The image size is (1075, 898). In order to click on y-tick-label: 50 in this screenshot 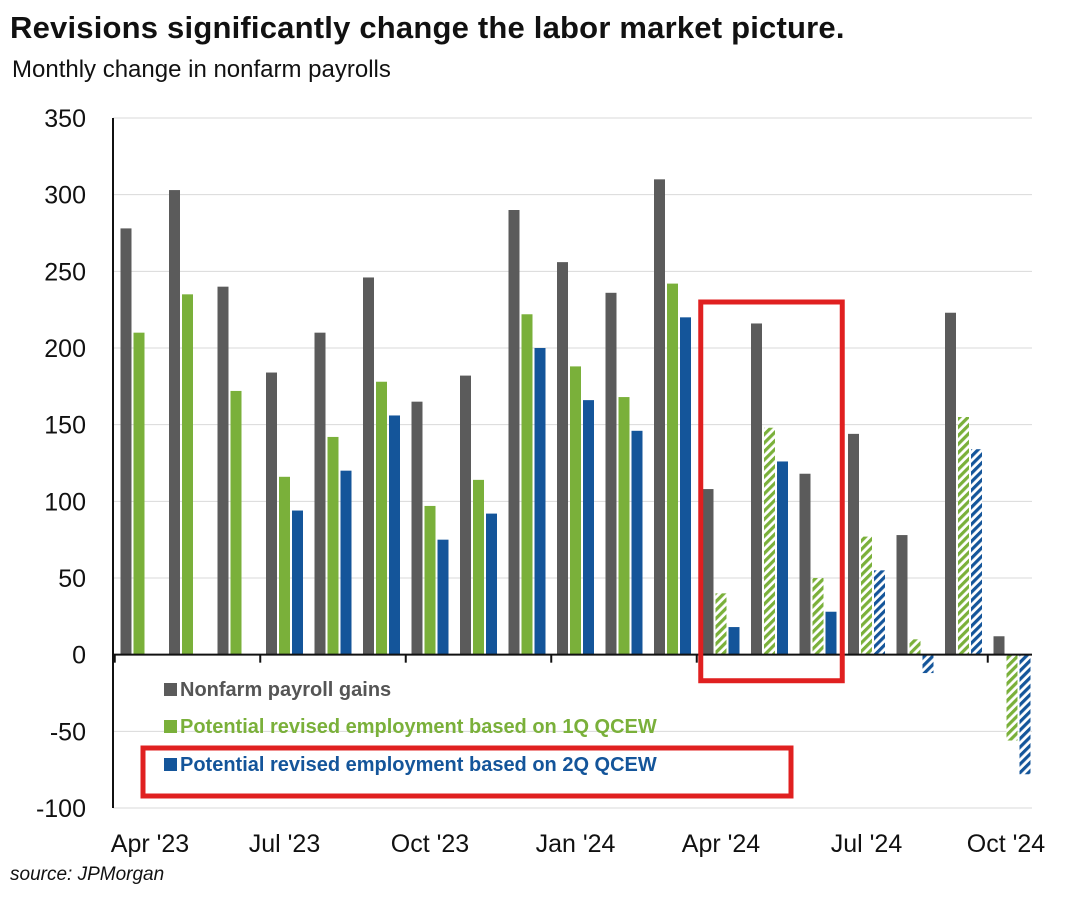, I will do `click(72, 579)`.